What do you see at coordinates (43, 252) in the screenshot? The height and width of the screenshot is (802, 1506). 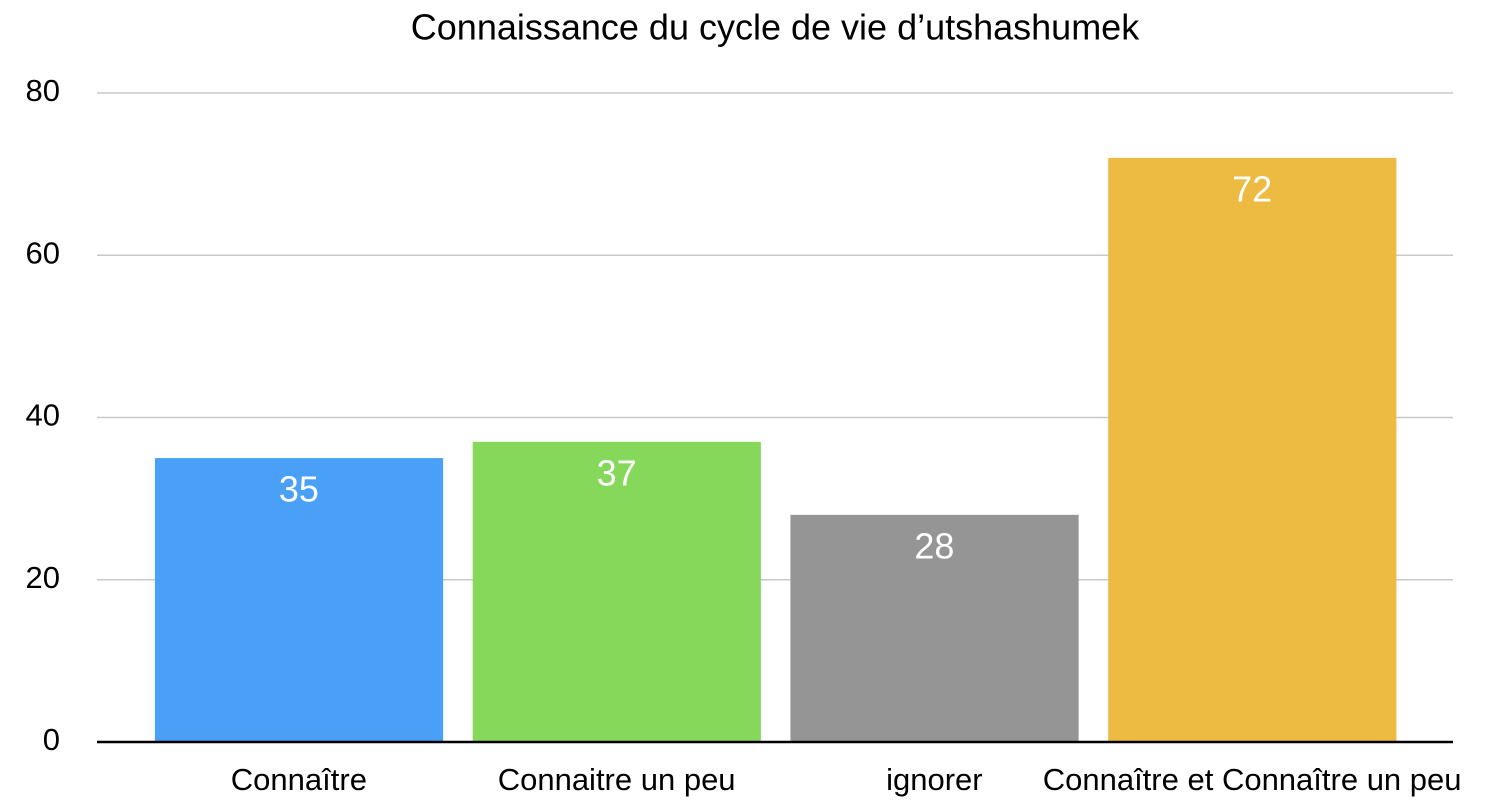 I see `y-tick-label: 60` at bounding box center [43, 252].